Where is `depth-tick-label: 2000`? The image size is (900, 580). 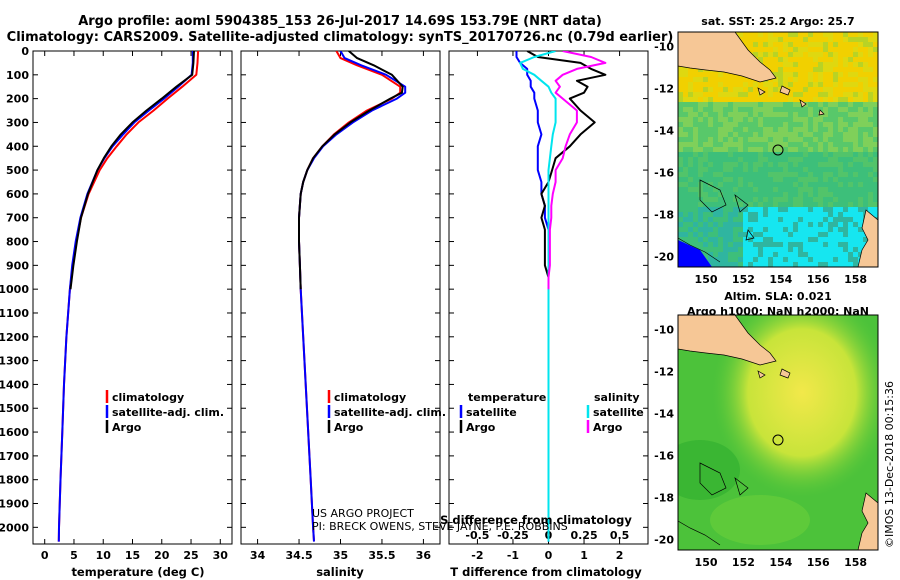
depth-tick-label: 2000 is located at coordinates (14, 527).